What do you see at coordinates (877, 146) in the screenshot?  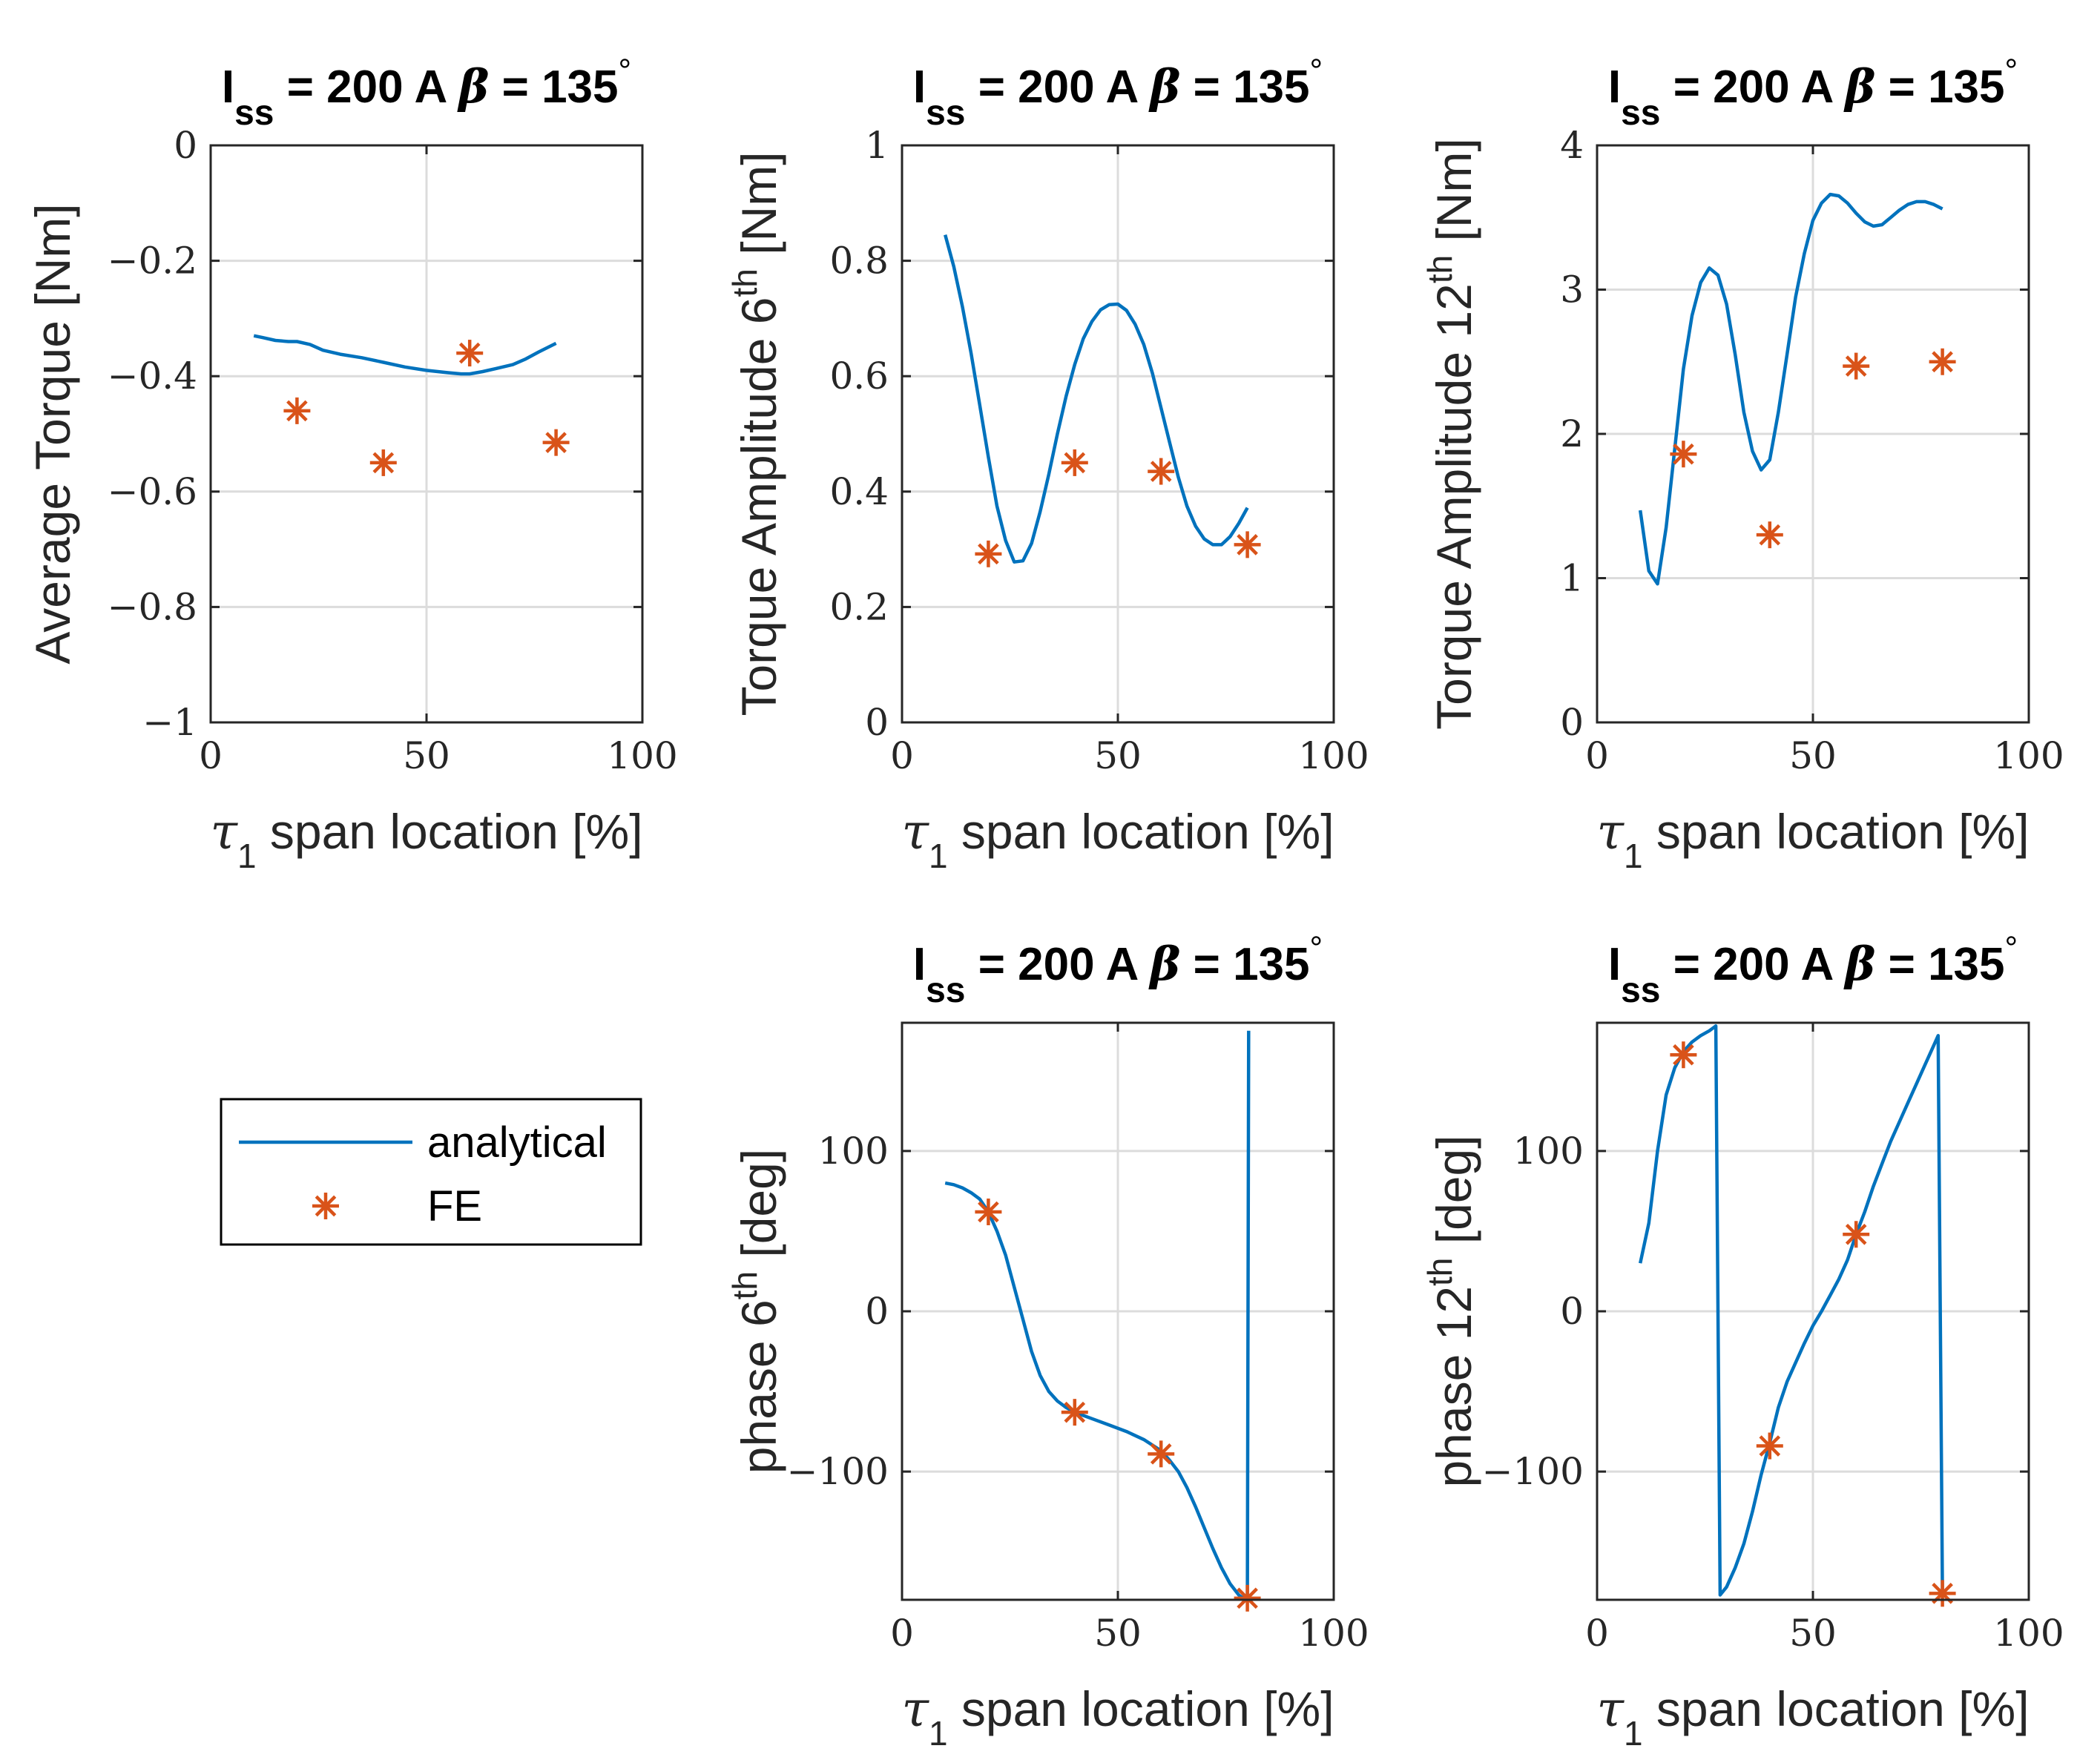 I see `ytick-label-5: 1` at bounding box center [877, 146].